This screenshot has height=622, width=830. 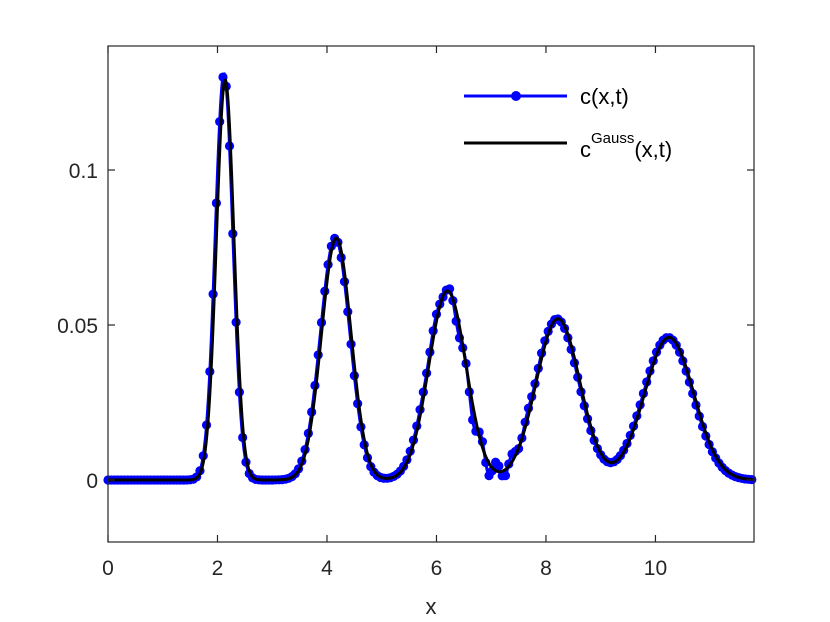 What do you see at coordinates (218, 568) in the screenshot?
I see `x-tick-label: 2` at bounding box center [218, 568].